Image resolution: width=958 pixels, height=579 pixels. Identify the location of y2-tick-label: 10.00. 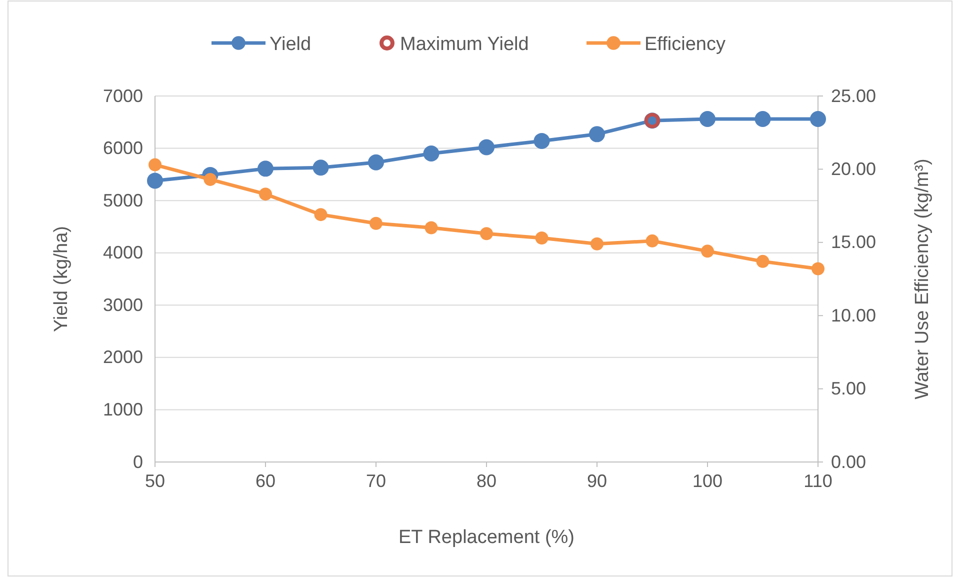
(853, 315).